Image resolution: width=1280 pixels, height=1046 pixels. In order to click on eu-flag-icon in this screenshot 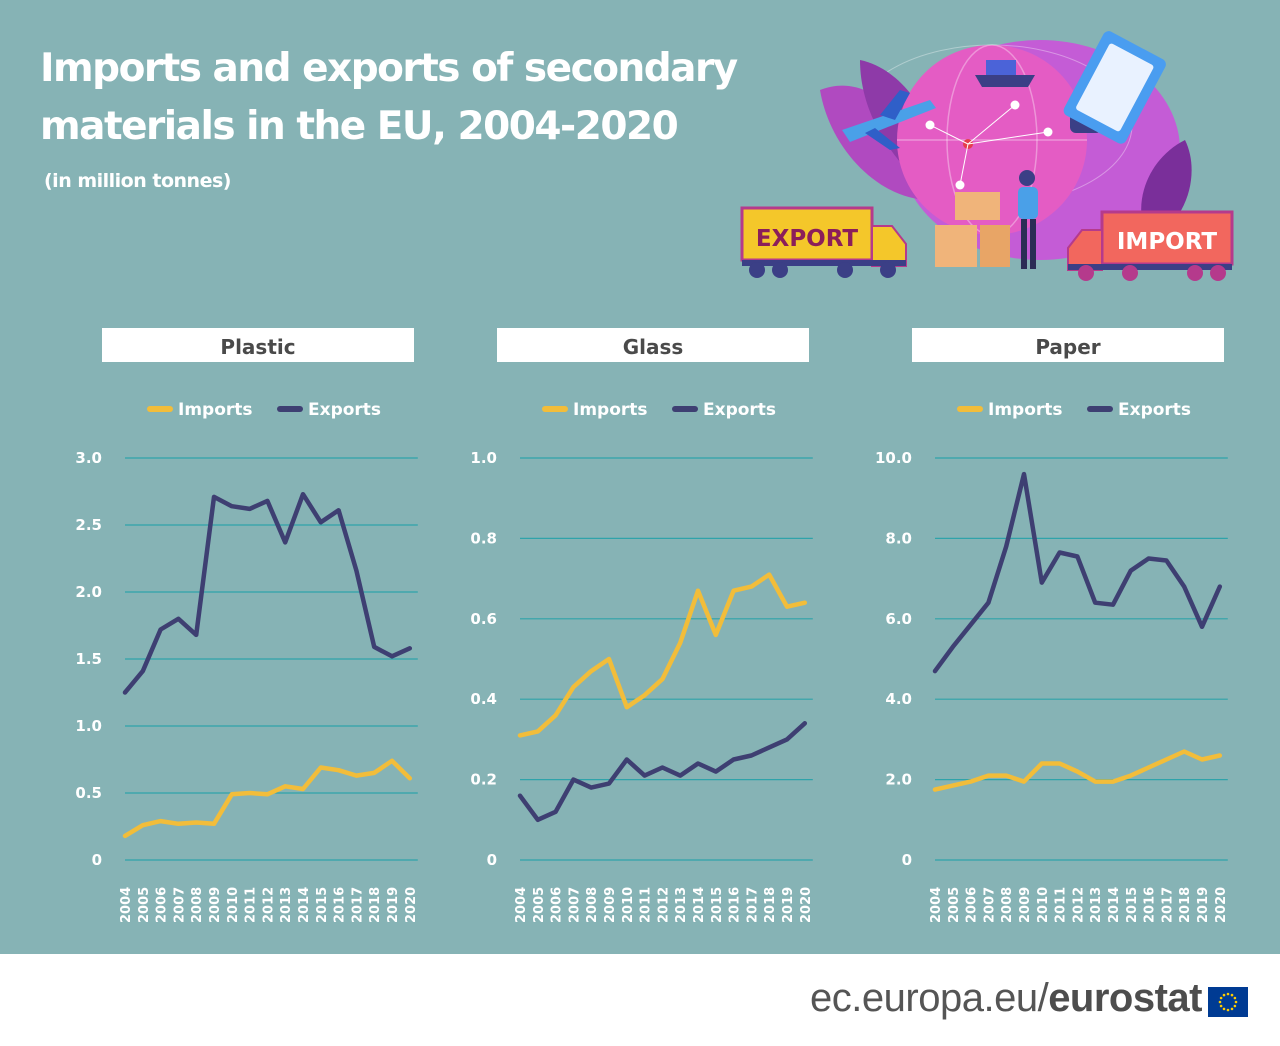, I will do `click(1228, 1002)`.